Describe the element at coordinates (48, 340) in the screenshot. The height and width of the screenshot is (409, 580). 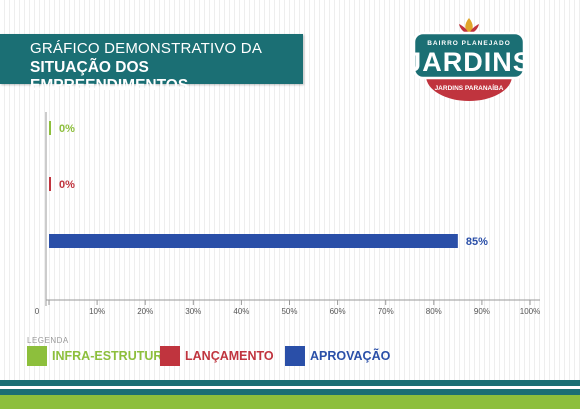
I see `legend-title: LEGENDA` at that location.